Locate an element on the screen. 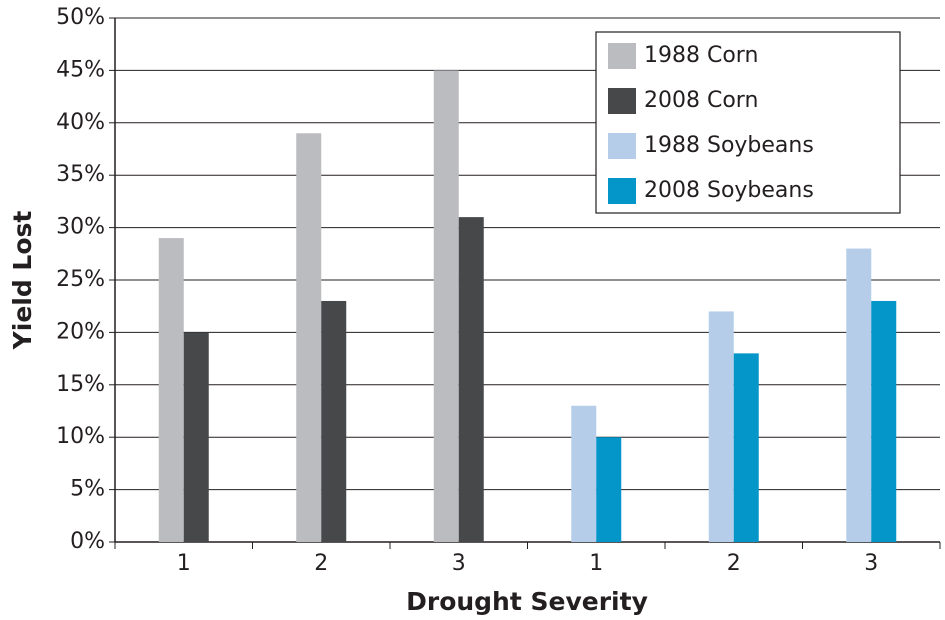 This screenshot has width=945, height=620. y-tick-label: 25% is located at coordinates (80, 279).